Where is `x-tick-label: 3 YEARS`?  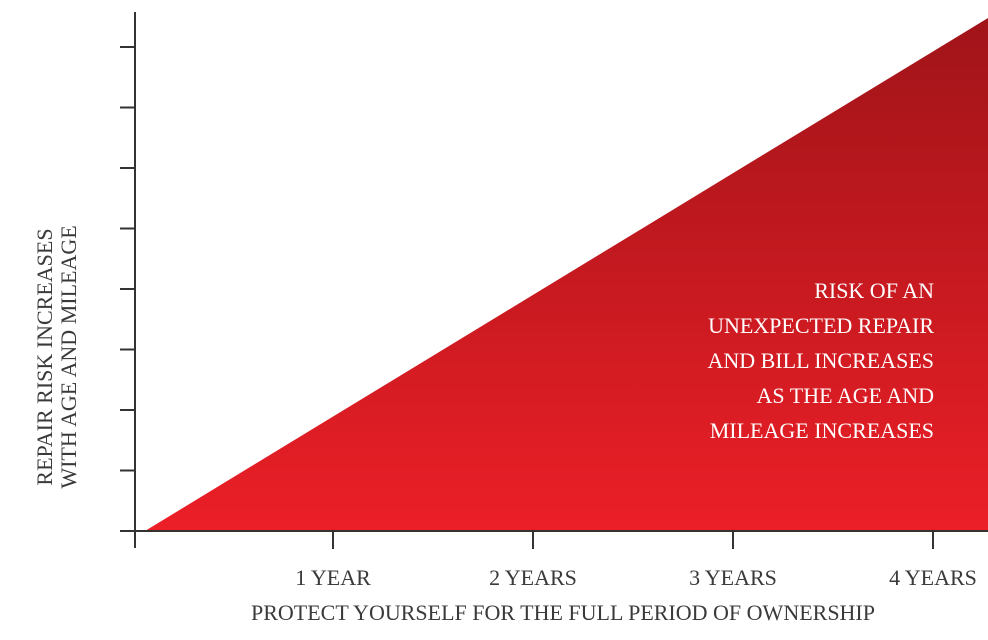 x-tick-label: 3 YEARS is located at coordinates (733, 577).